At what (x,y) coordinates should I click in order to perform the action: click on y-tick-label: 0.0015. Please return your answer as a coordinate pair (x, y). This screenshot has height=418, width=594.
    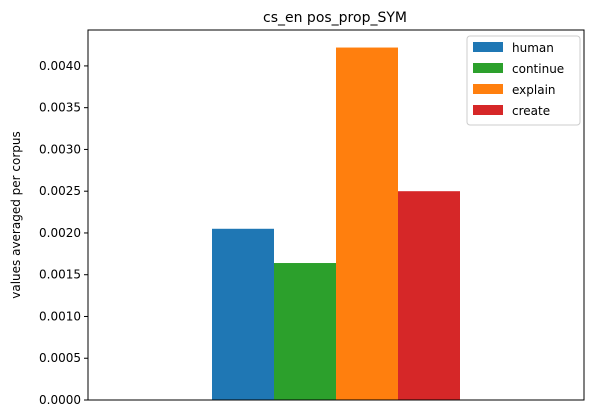
    Looking at the image, I should click on (60, 275).